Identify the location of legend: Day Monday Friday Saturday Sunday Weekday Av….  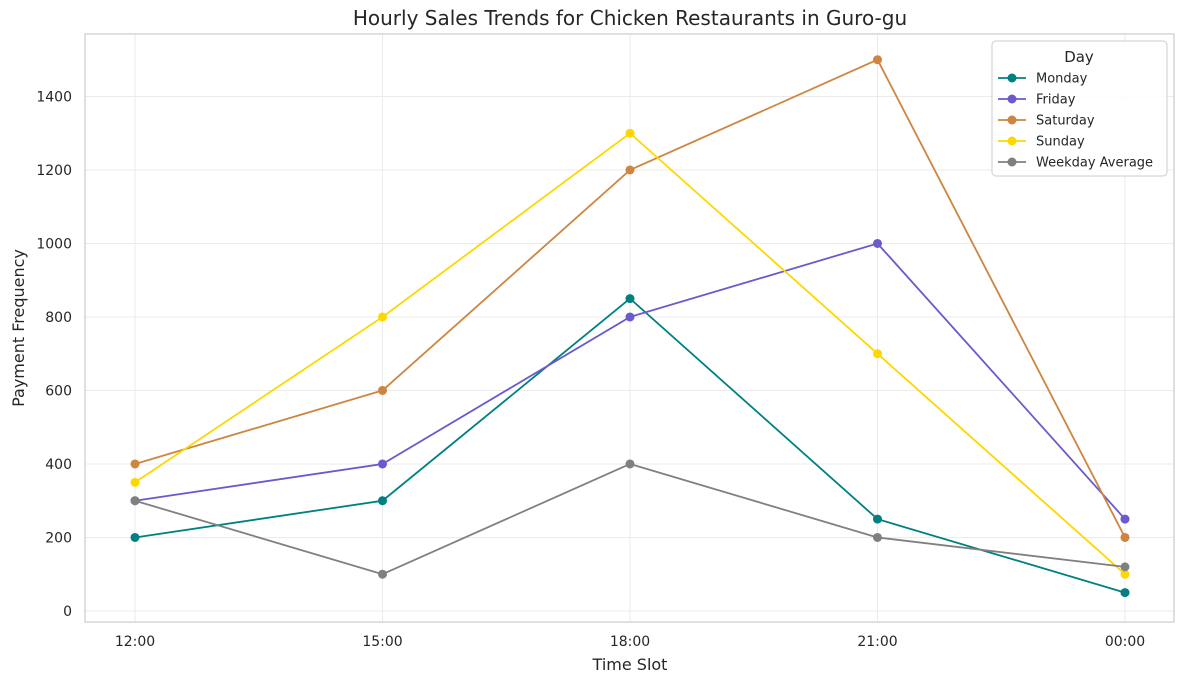
(1079, 108).